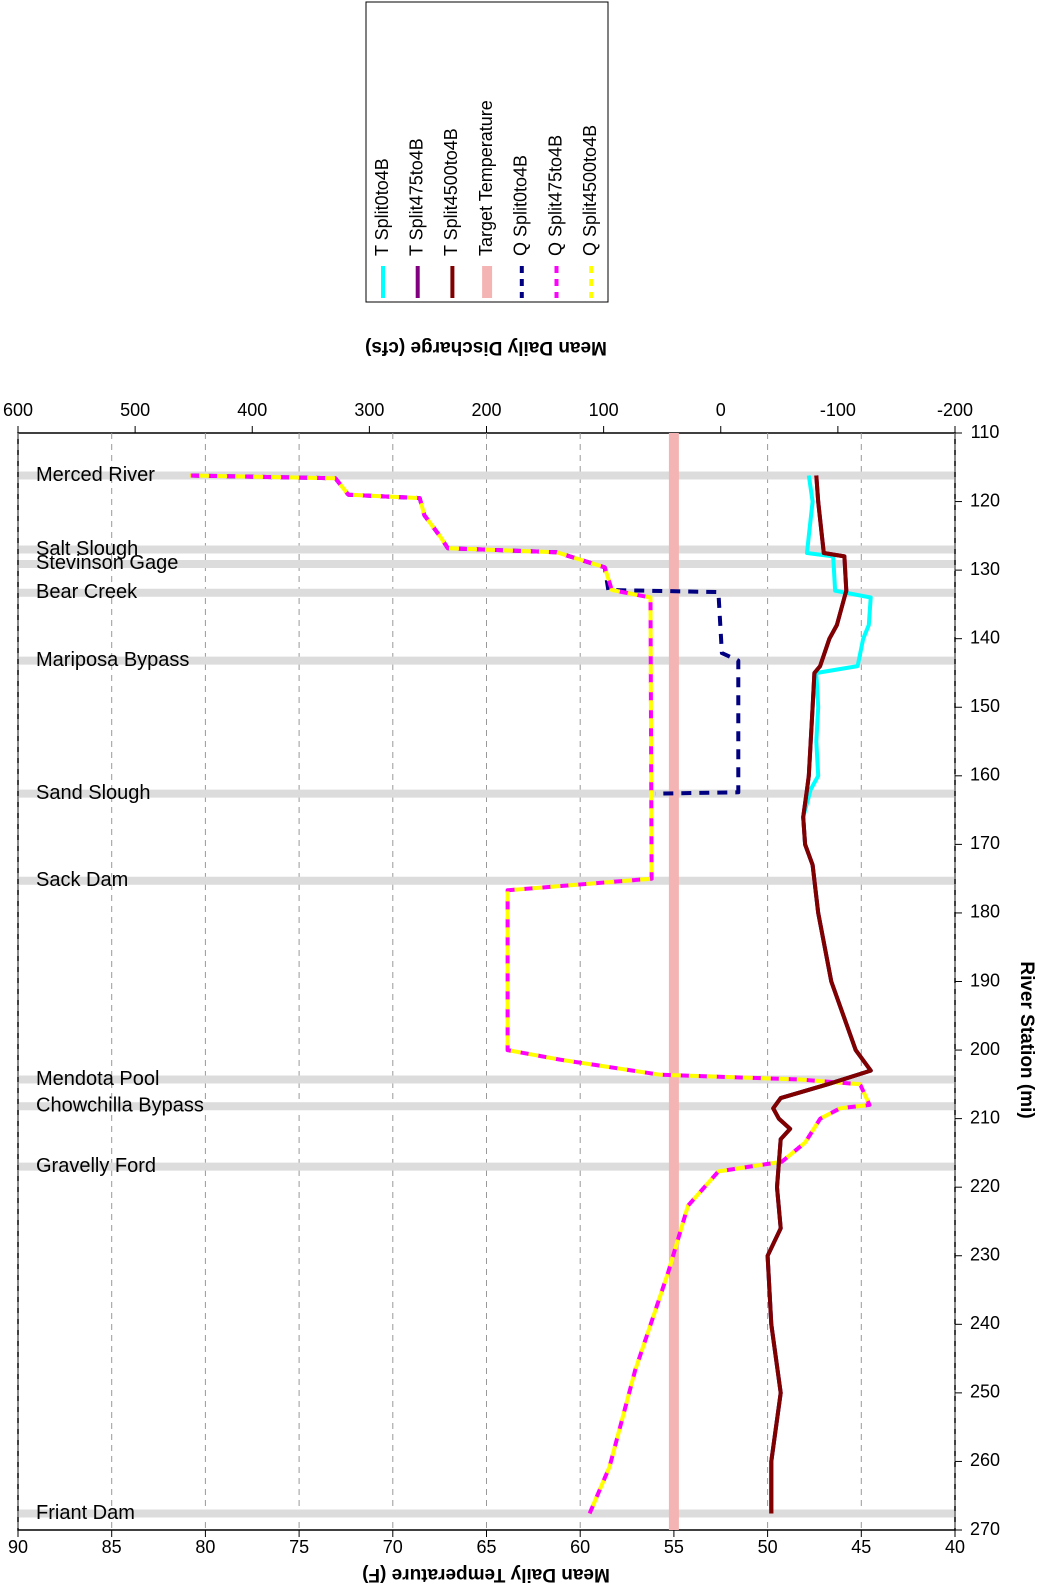 The width and height of the screenshot is (1038, 1587). Describe the element at coordinates (382, 207) in the screenshot. I see `legend-label: T Split0to4B` at that location.